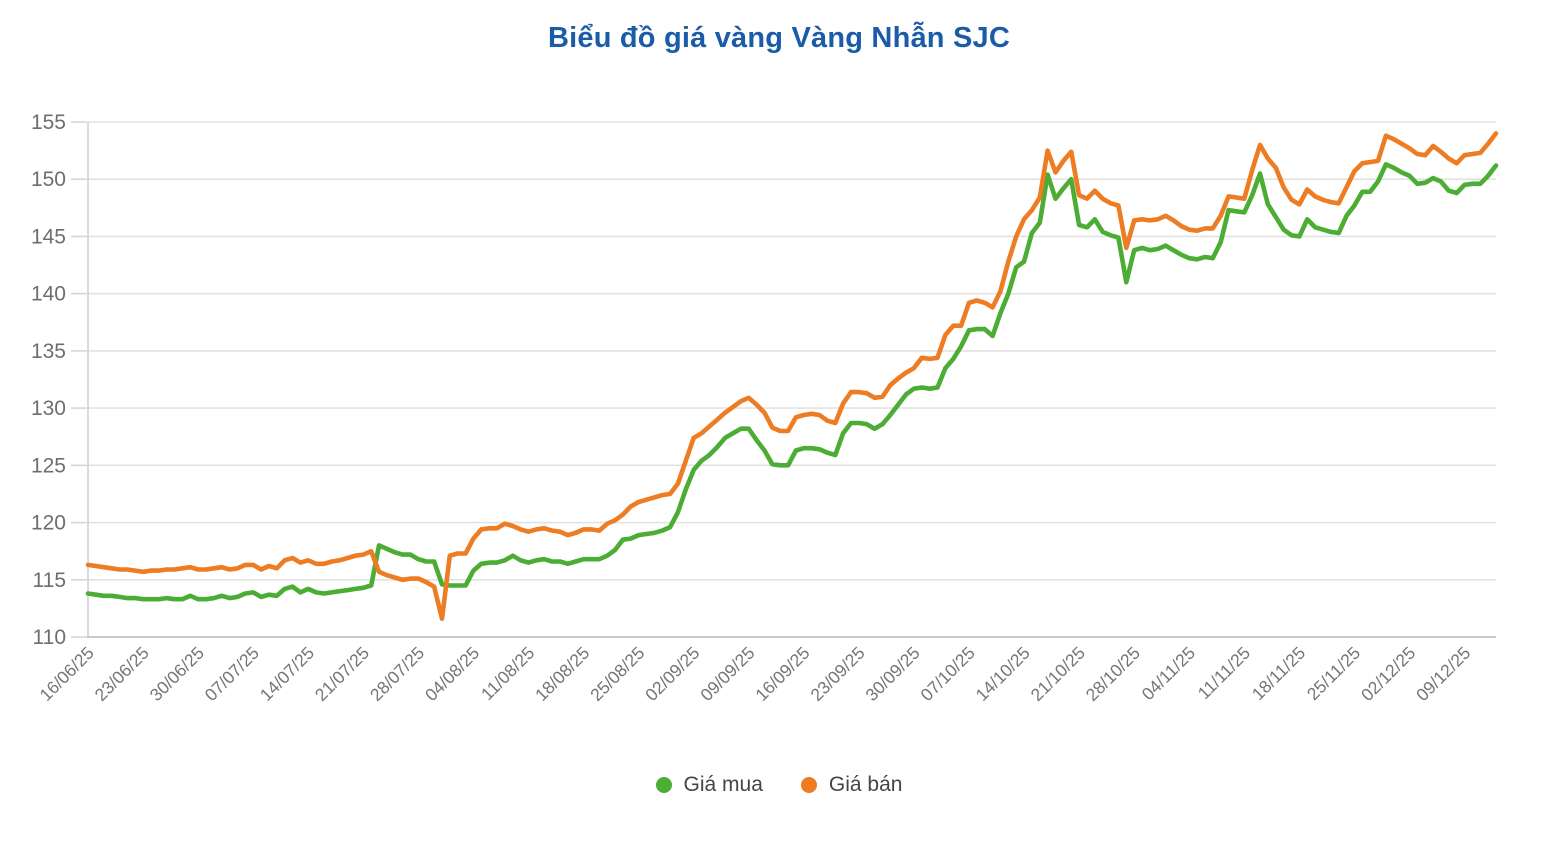 This screenshot has width=1558, height=846. What do you see at coordinates (1443, 674) in the screenshot?
I see `x-tick-label: 09/12/25` at bounding box center [1443, 674].